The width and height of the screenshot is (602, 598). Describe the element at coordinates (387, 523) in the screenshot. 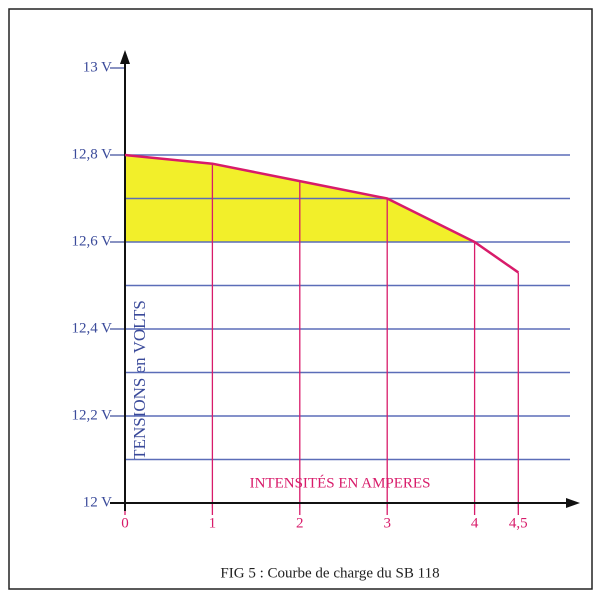

I see `x-tick-label: 3` at that location.